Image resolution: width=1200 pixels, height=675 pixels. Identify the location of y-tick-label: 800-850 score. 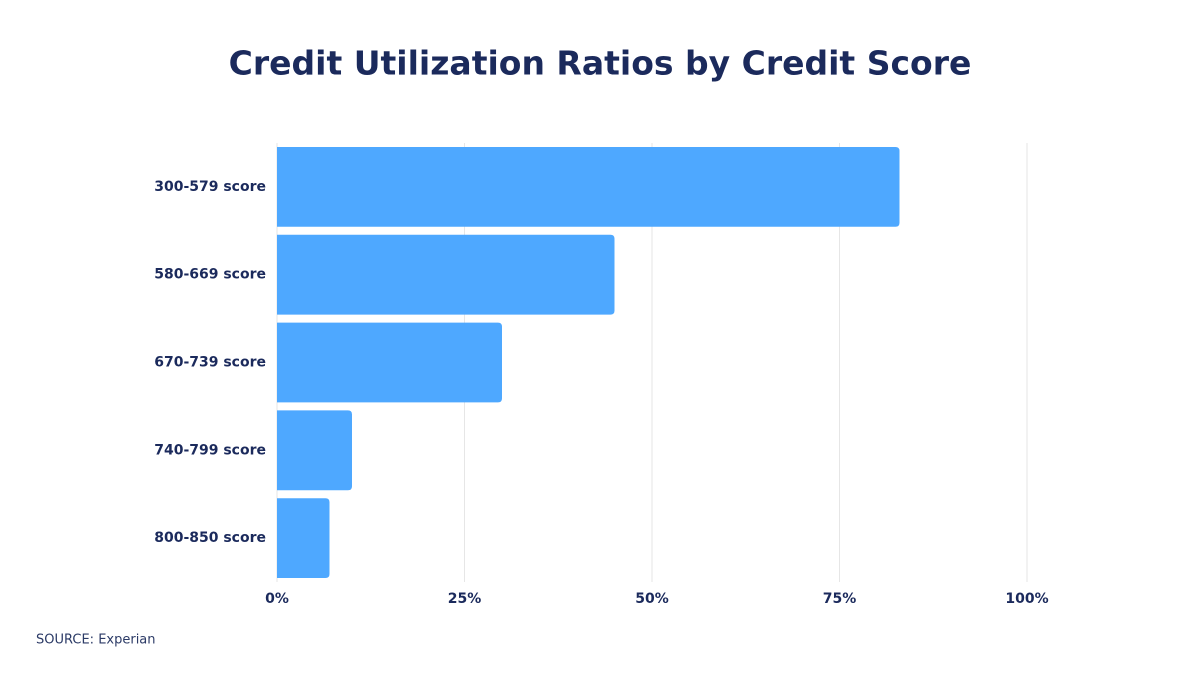
(210, 538).